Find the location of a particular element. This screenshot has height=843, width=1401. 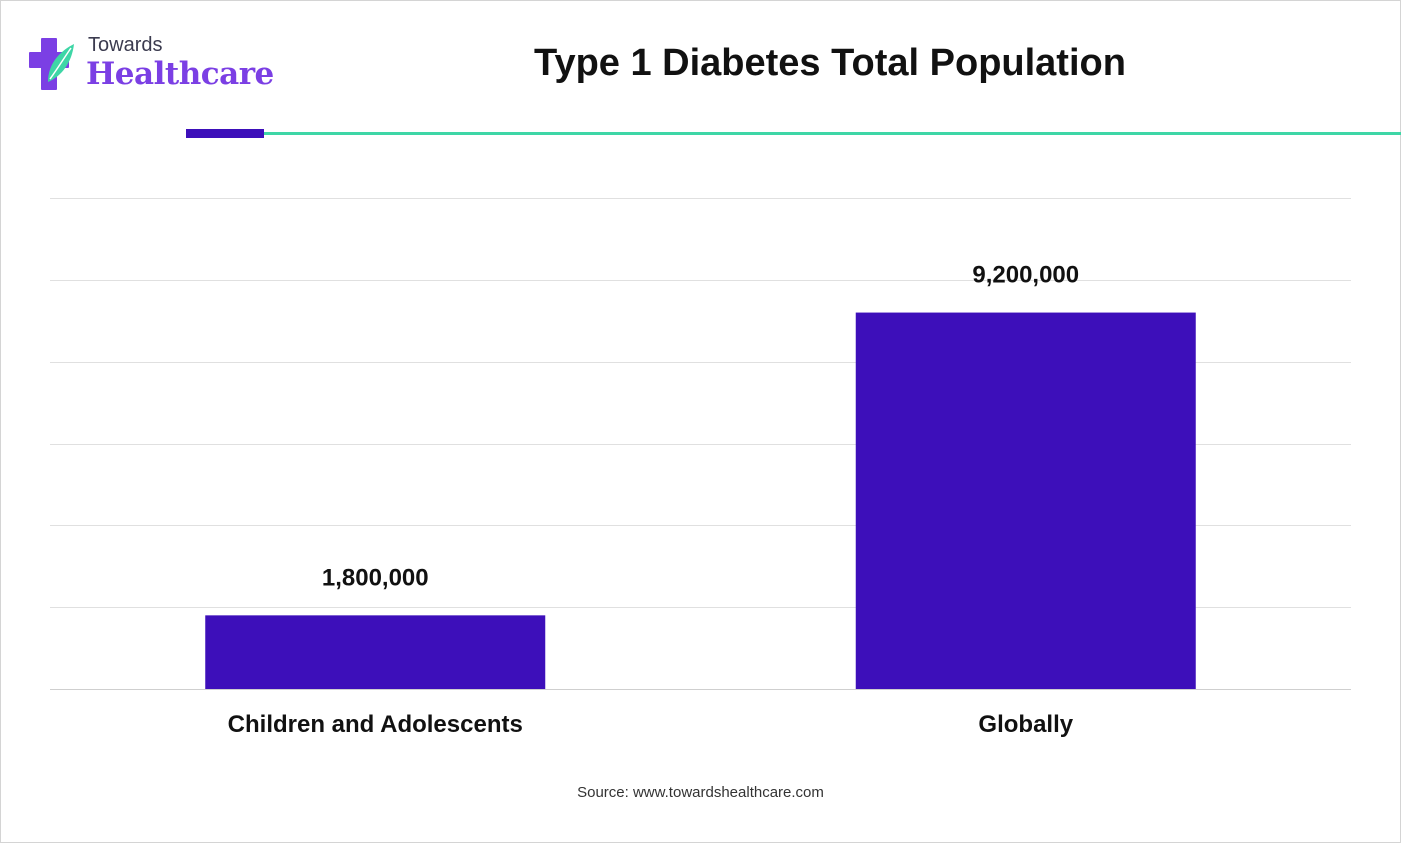

logo-text-towards: Towards is located at coordinates (125, 45).